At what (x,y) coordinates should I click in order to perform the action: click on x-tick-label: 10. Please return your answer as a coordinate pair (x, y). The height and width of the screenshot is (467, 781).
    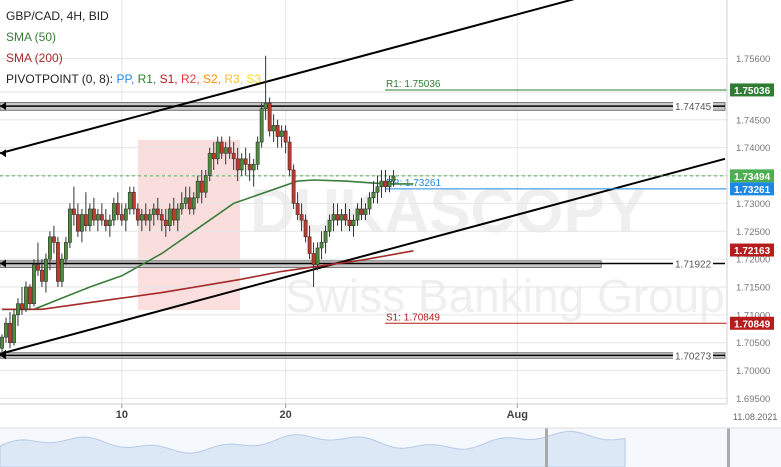
    Looking at the image, I should click on (122, 415).